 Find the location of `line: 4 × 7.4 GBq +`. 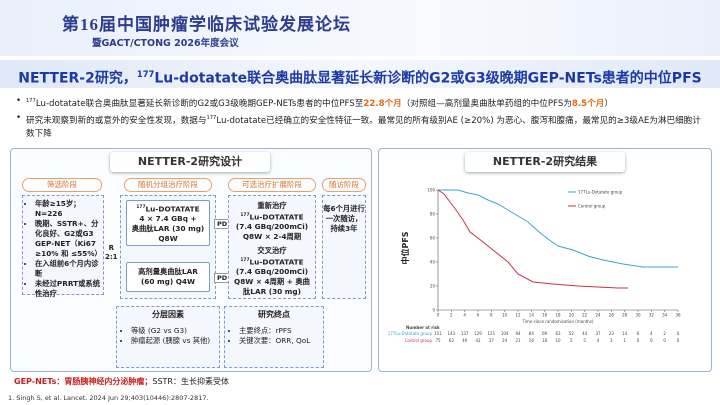

line: 4 × 7.4 GBq + is located at coordinates (168, 219).